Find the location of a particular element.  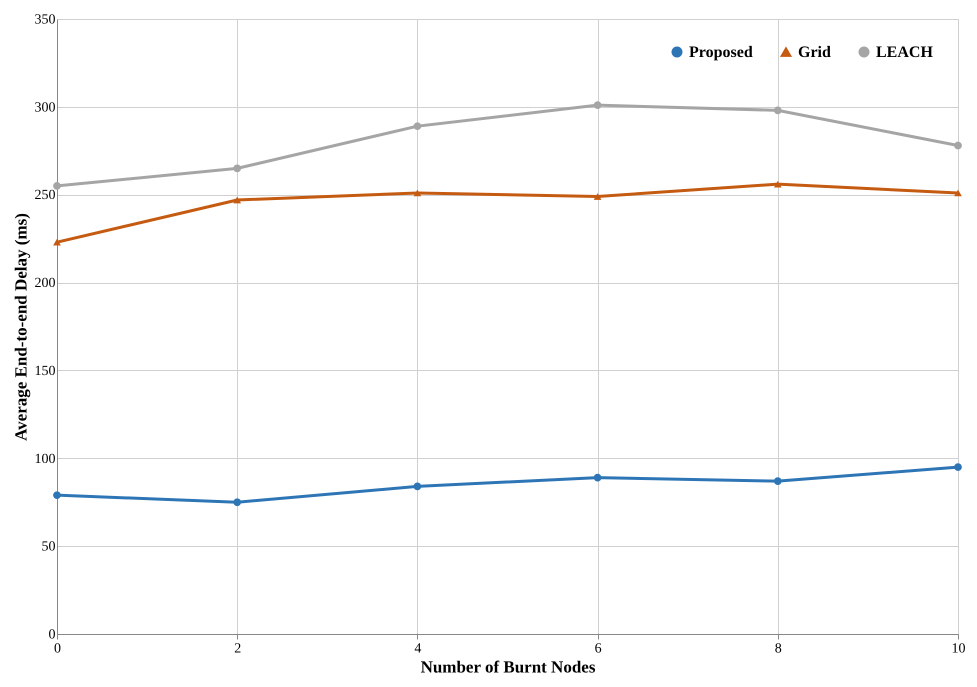

legend-label: Grid is located at coordinates (814, 52).